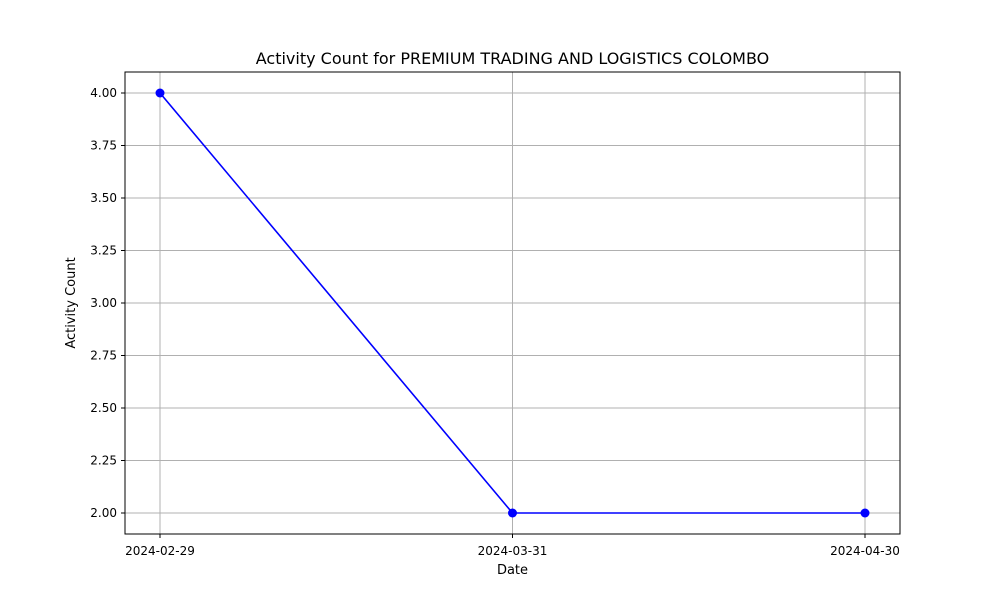 This screenshot has height=600, width=1000. Describe the element at coordinates (160, 551) in the screenshot. I see `x-tick-label: 2024-02-29` at that location.